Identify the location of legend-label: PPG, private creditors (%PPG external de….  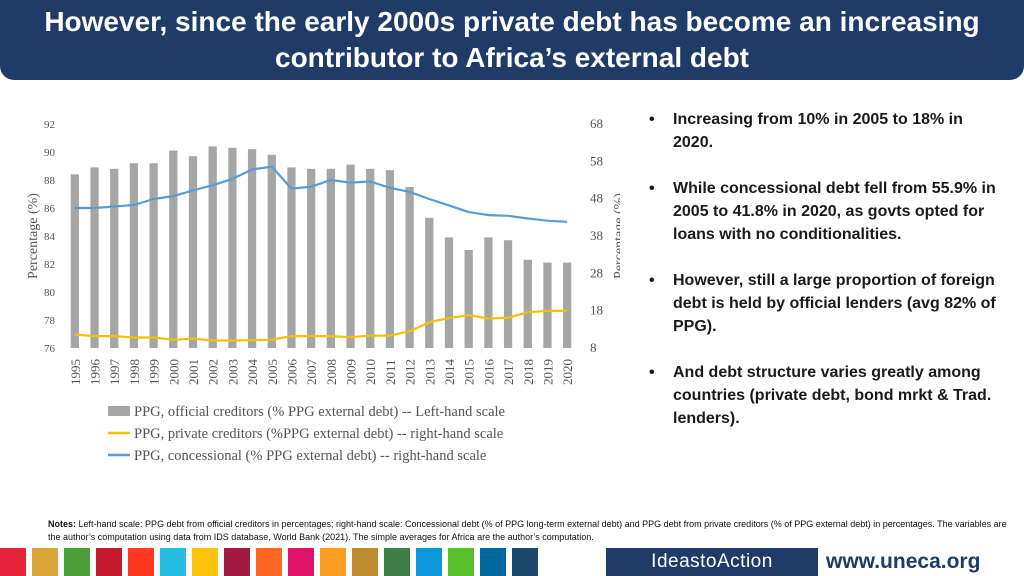
(318, 434).